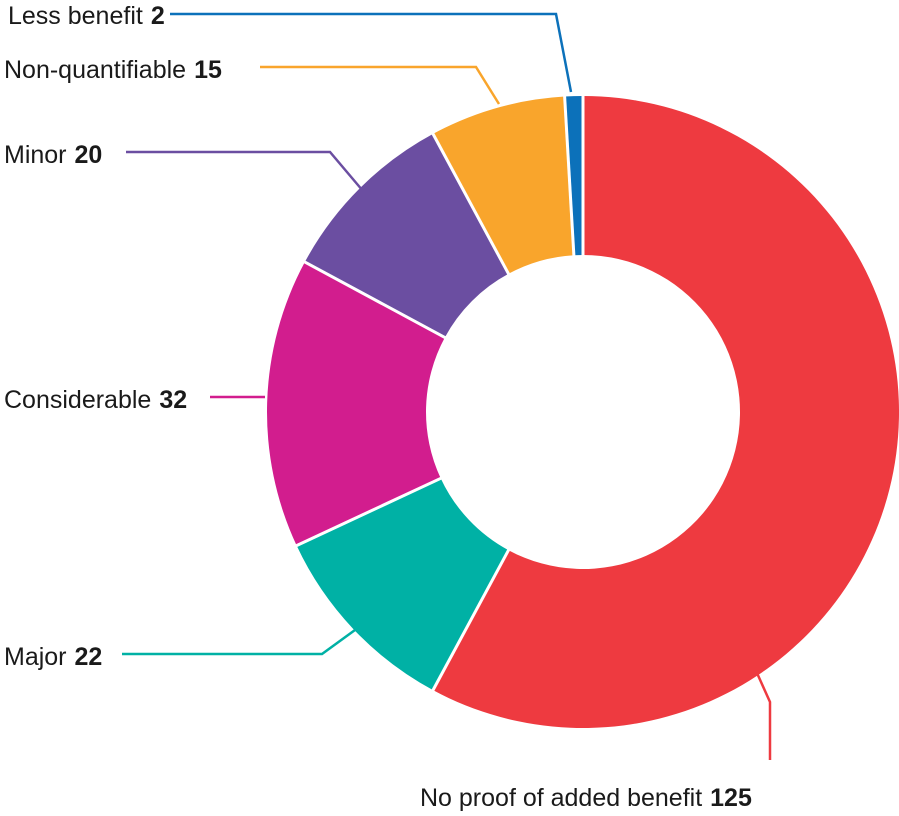 Image resolution: width=899 pixels, height=816 pixels. Describe the element at coordinates (35, 657) in the screenshot. I see `segment-label: Major` at that location.